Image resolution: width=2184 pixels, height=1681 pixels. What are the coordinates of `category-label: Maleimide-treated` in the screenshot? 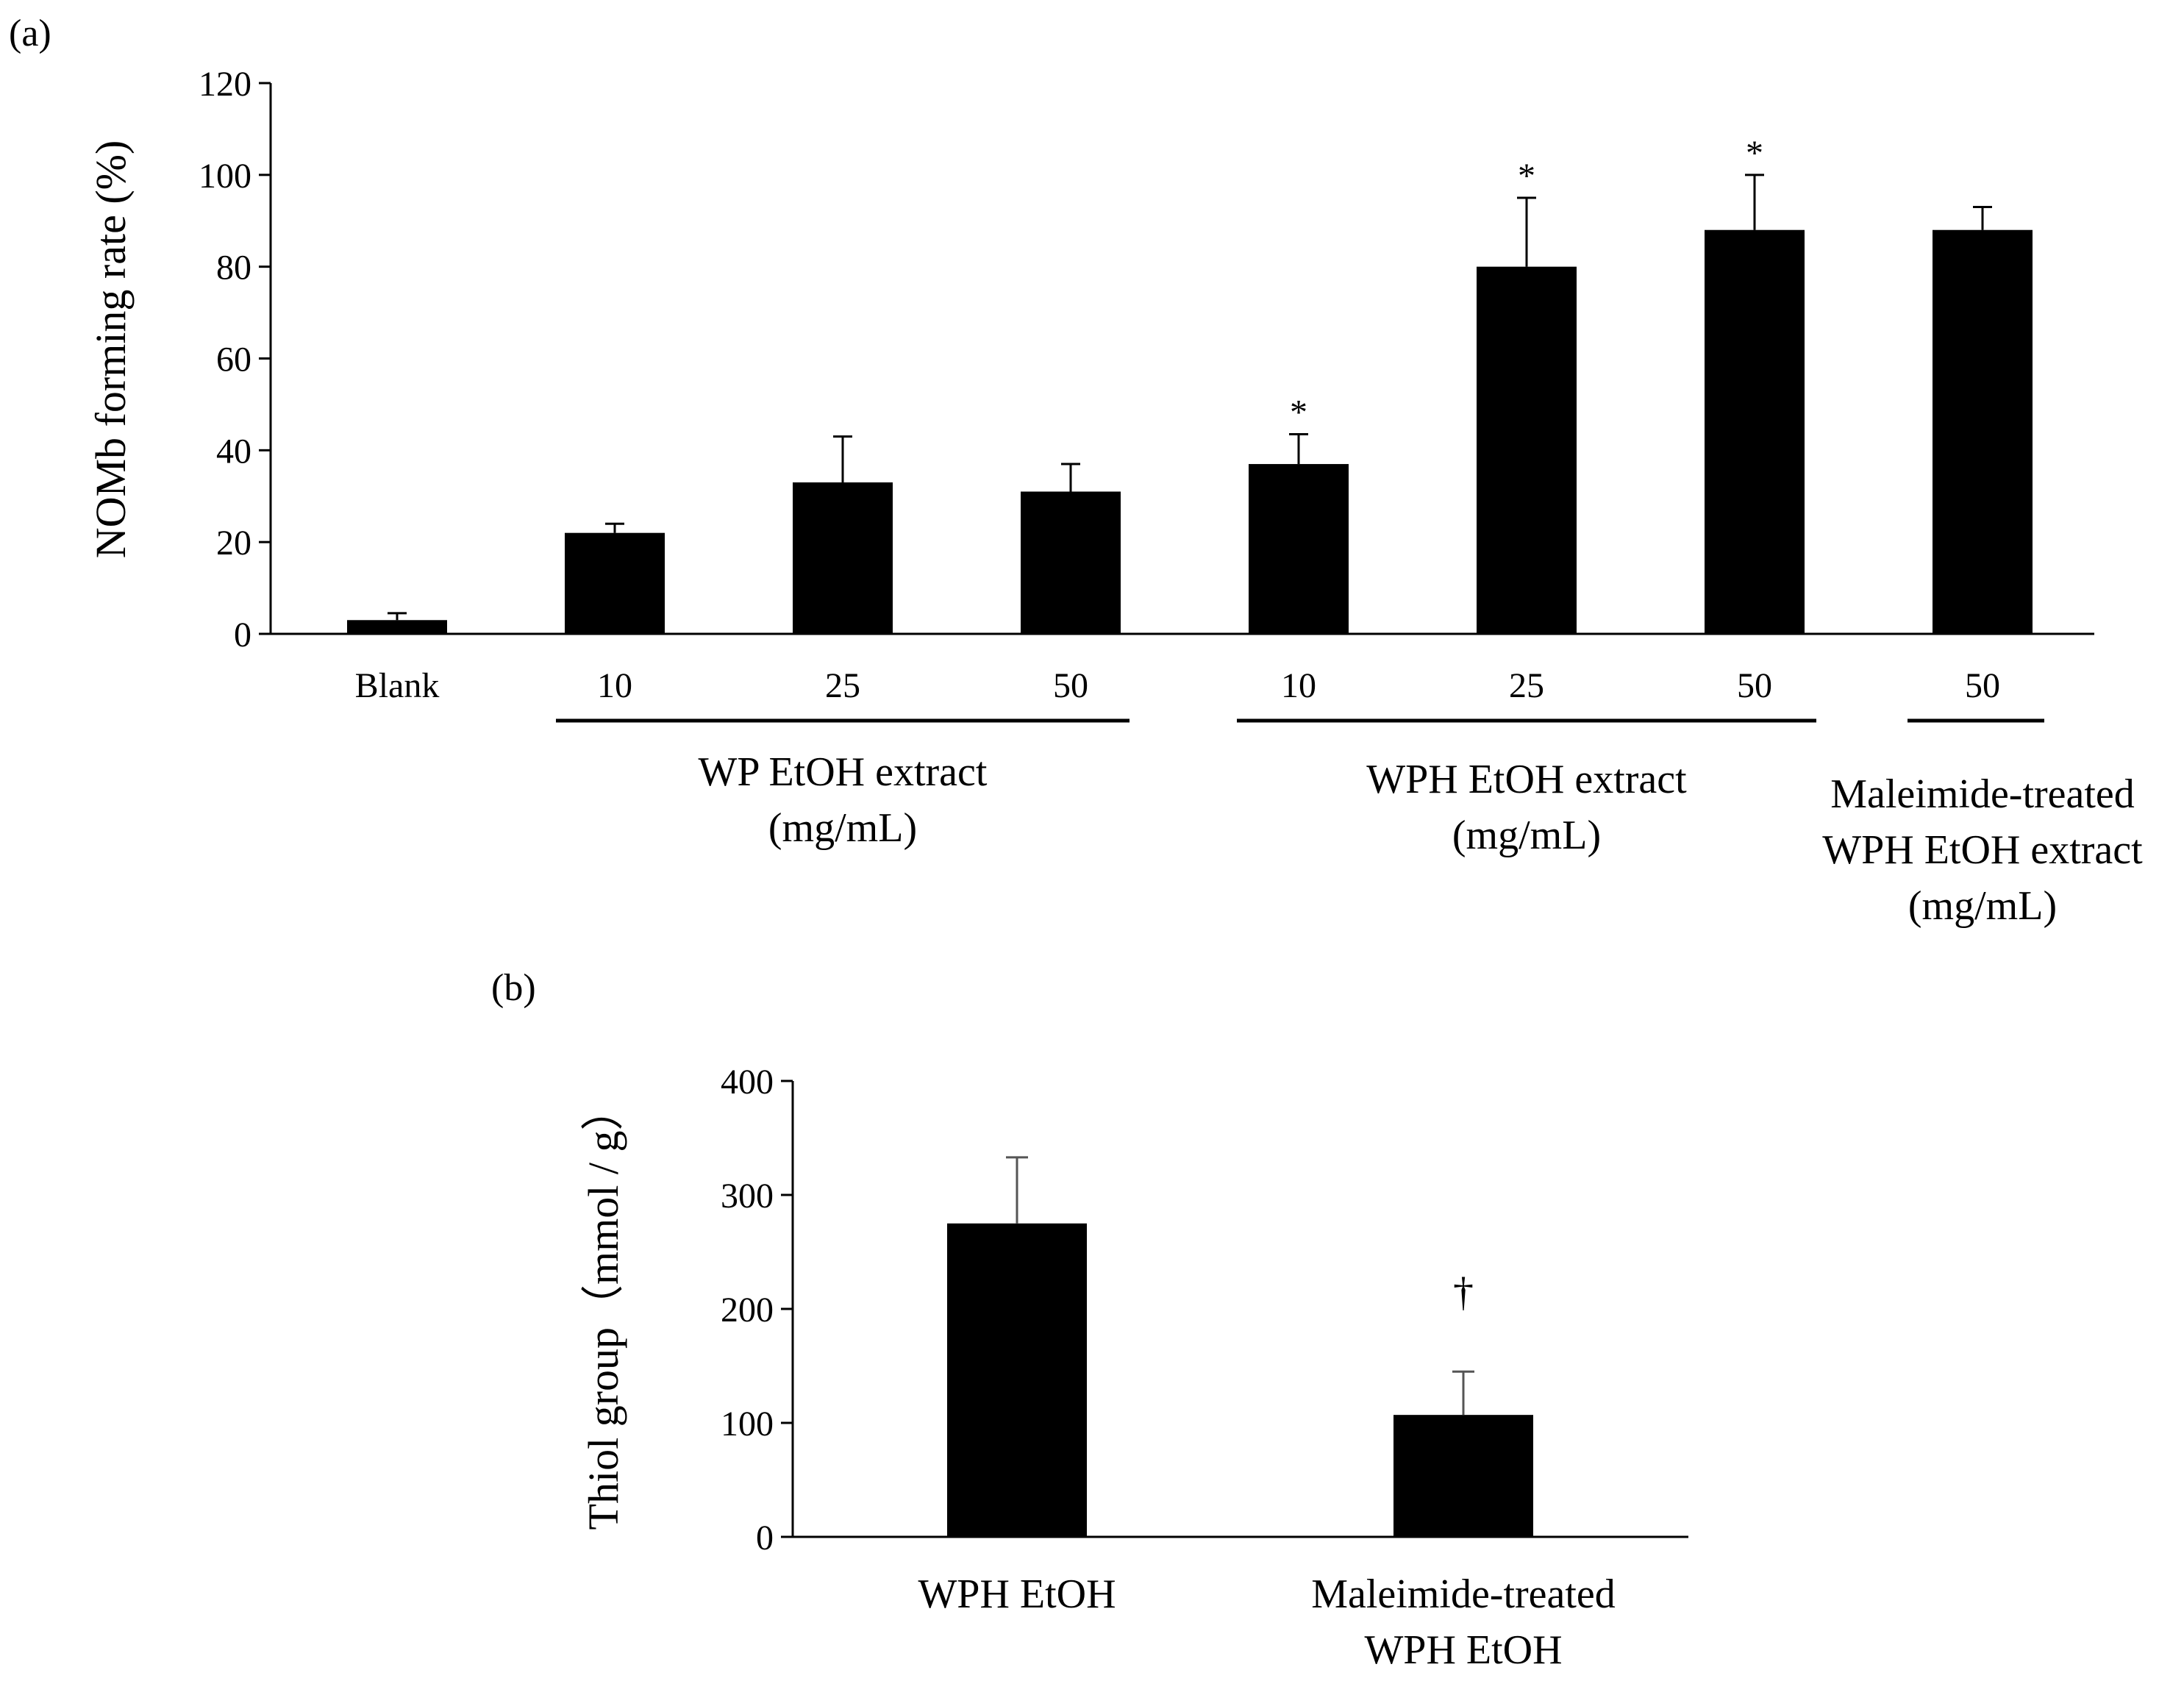 It's located at (1463, 1594).